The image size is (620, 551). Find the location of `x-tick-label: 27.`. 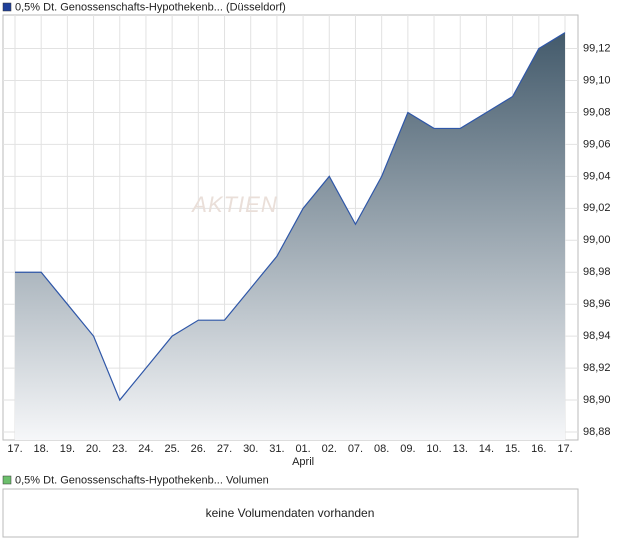

x-tick-label: 27. is located at coordinates (224, 449).